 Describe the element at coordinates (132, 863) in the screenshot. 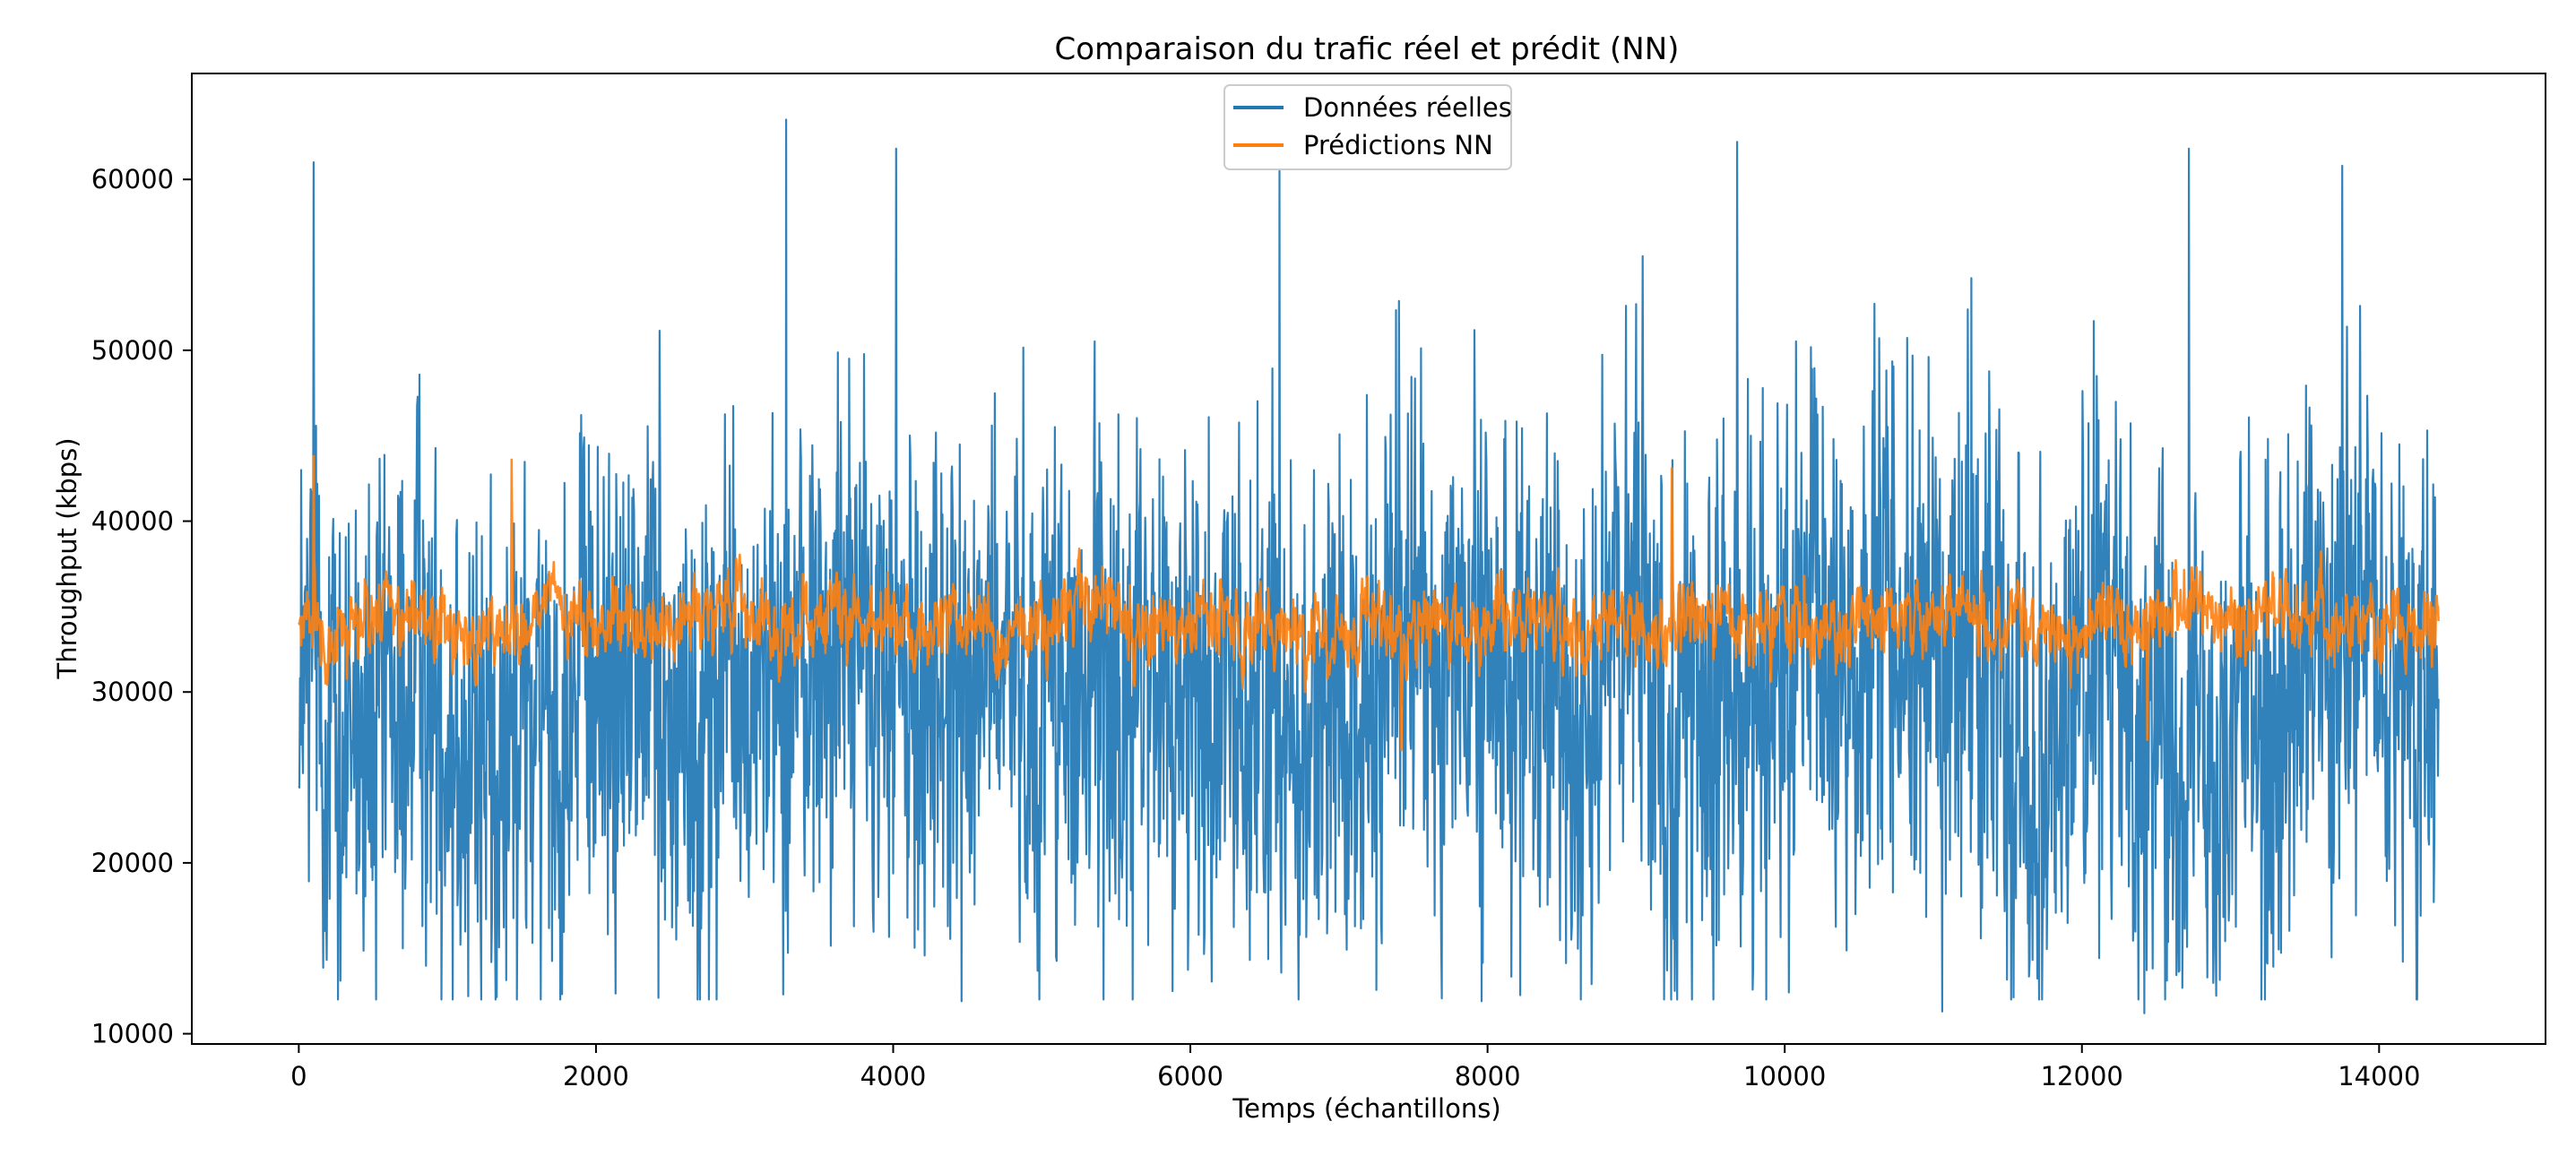

I see `y-tick-label: 20000` at that location.